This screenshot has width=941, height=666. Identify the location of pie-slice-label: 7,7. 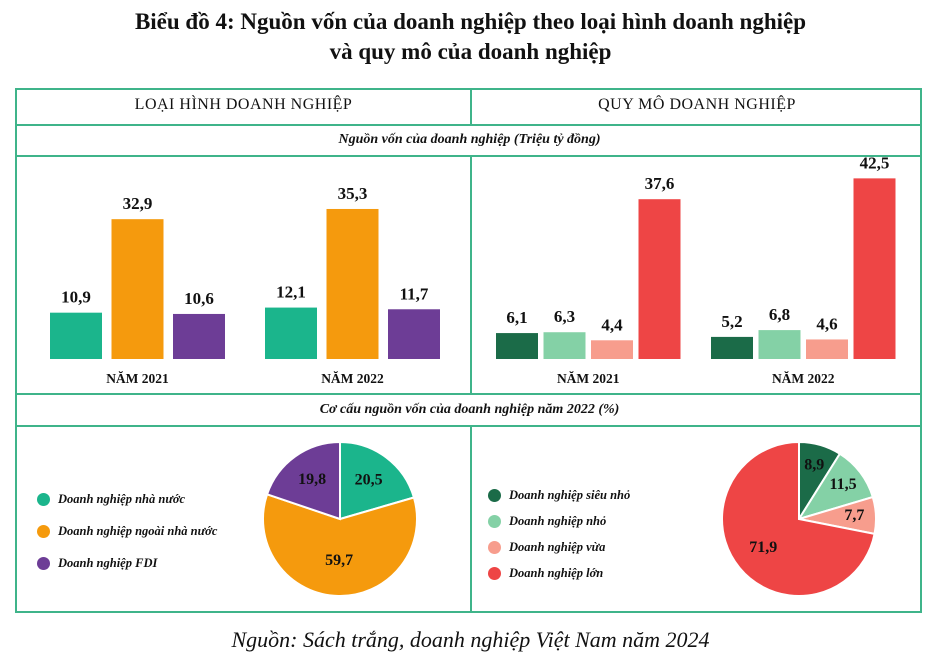
(854, 515).